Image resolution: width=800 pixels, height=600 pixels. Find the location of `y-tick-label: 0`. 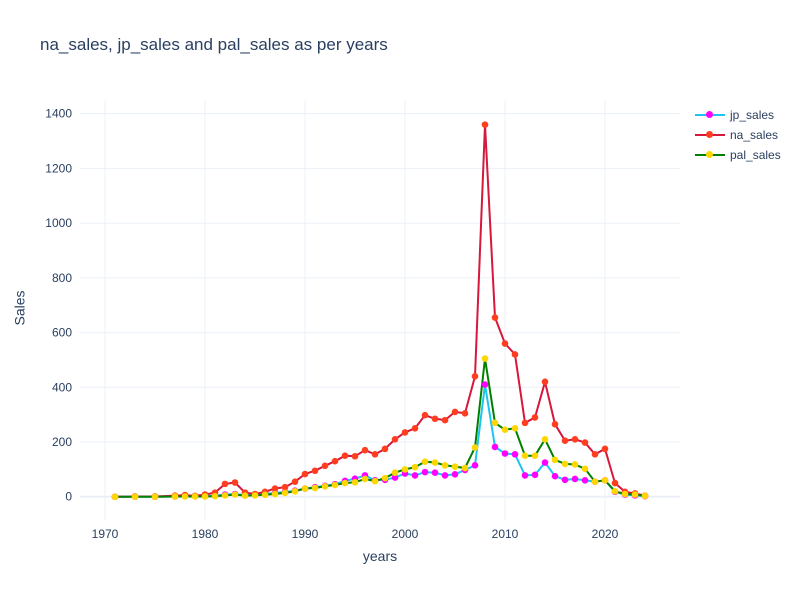

y-tick-label: 0 is located at coordinates (68, 497).